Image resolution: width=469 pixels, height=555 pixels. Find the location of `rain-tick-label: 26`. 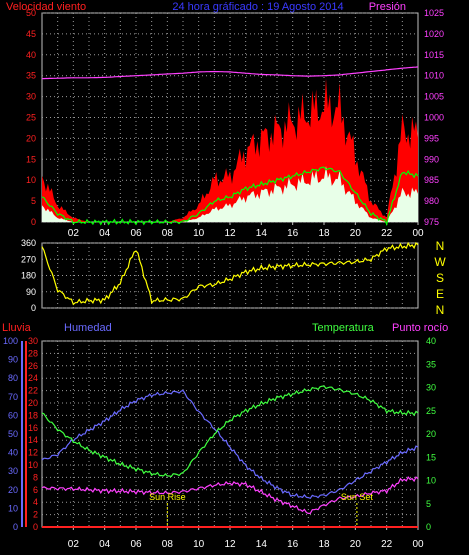

rain-tick-label: 26 is located at coordinates (33, 366).